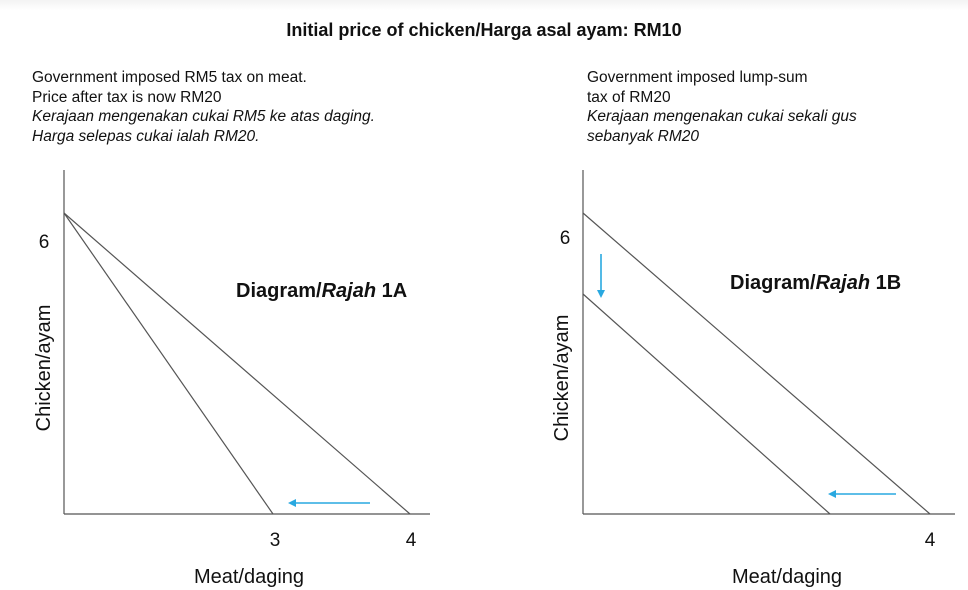 The image size is (968, 590). Describe the element at coordinates (787, 577) in the screenshot. I see `panel-b-x-axis-label: Meat/daging` at that location.